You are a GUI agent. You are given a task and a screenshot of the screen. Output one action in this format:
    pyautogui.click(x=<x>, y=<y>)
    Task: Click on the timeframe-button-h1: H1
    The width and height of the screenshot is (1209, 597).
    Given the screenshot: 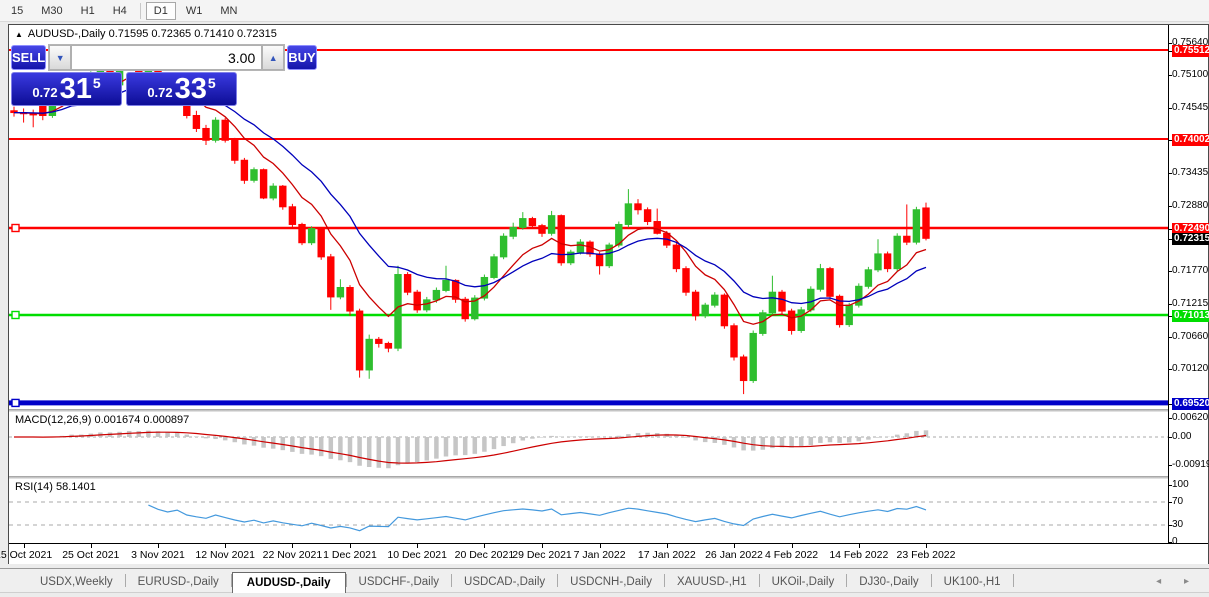 What is the action you would take?
    pyautogui.click(x=87, y=10)
    